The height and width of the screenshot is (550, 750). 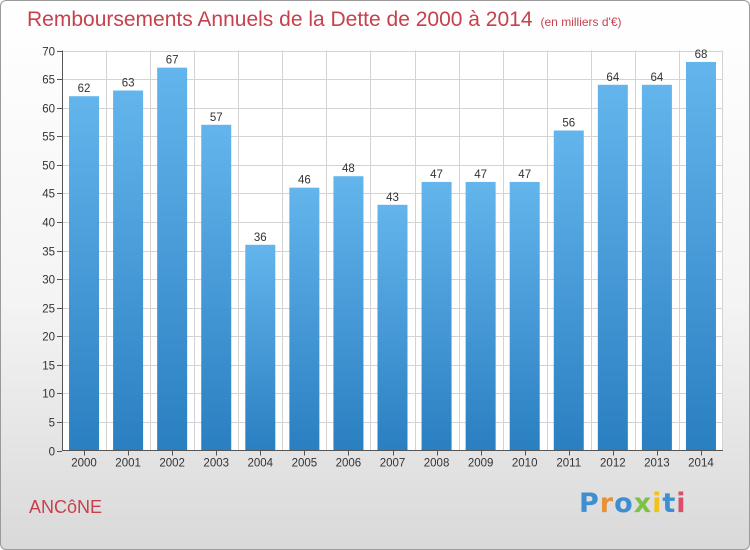 I want to click on x-tick-label: 2010, so click(x=525, y=464).